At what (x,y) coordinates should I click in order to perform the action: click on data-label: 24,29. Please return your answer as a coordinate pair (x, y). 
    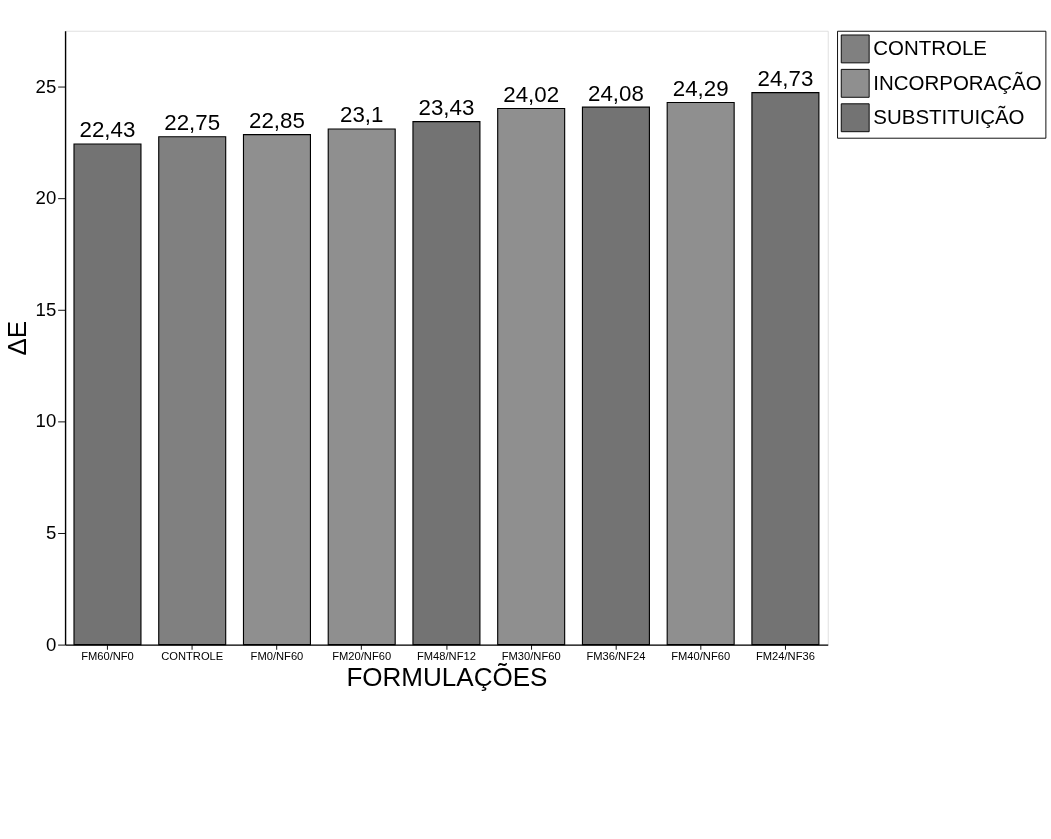
    Looking at the image, I should click on (700, 88).